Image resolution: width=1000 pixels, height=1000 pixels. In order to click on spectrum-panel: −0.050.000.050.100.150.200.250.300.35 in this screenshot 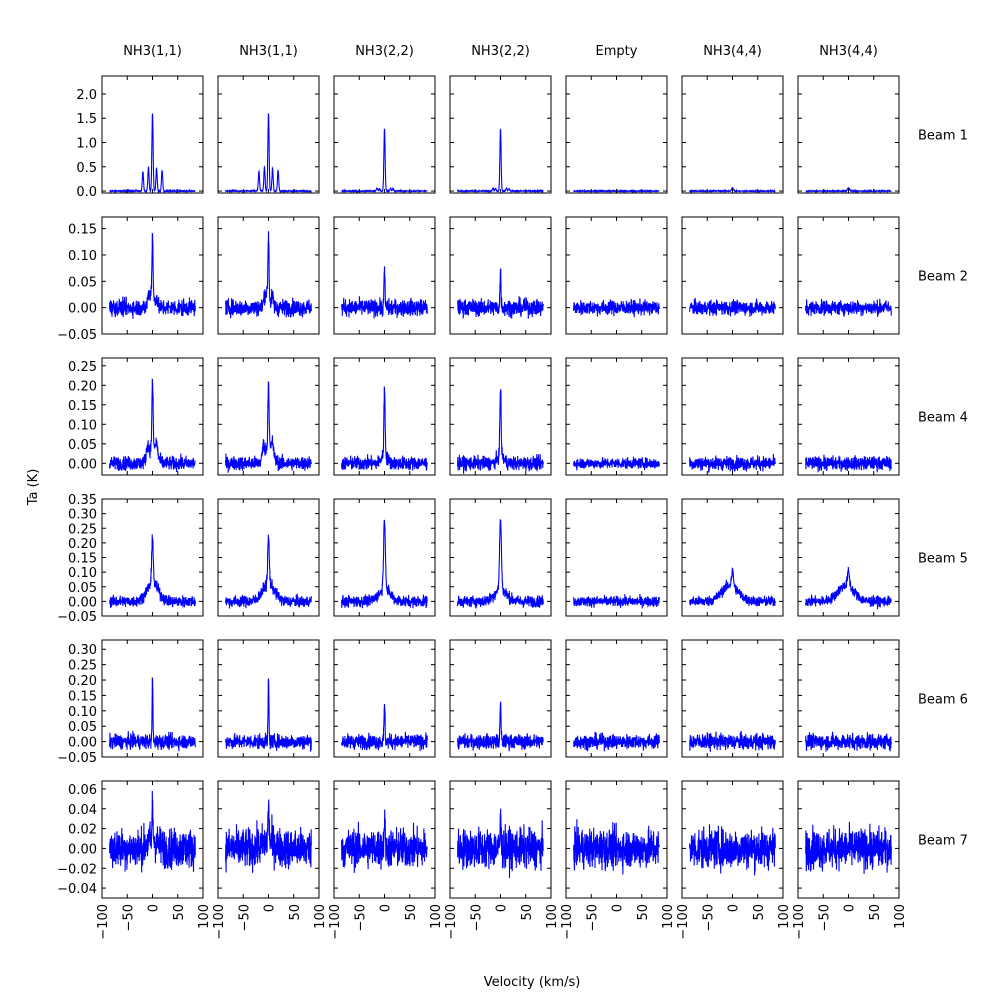, I will do `click(130, 559)`.